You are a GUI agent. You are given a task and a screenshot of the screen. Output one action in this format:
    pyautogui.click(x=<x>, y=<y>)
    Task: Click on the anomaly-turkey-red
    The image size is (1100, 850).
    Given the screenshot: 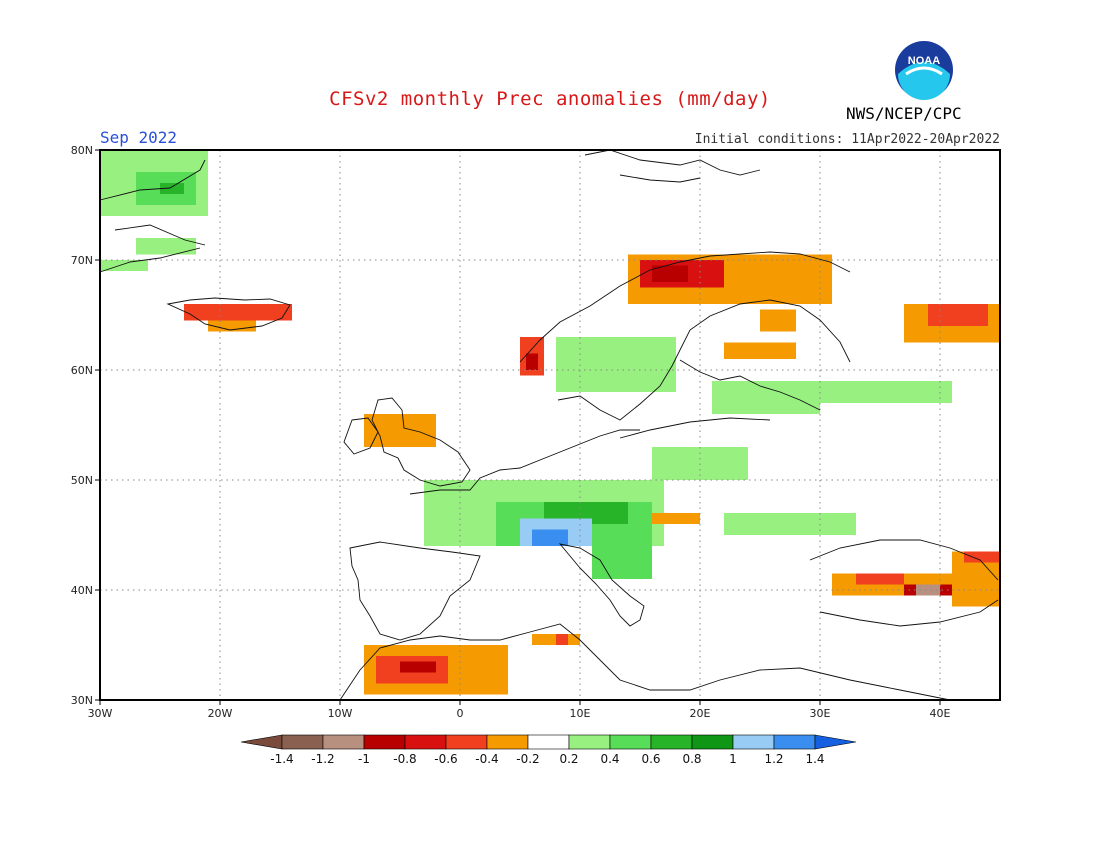 What is the action you would take?
    pyautogui.click(x=880, y=579)
    